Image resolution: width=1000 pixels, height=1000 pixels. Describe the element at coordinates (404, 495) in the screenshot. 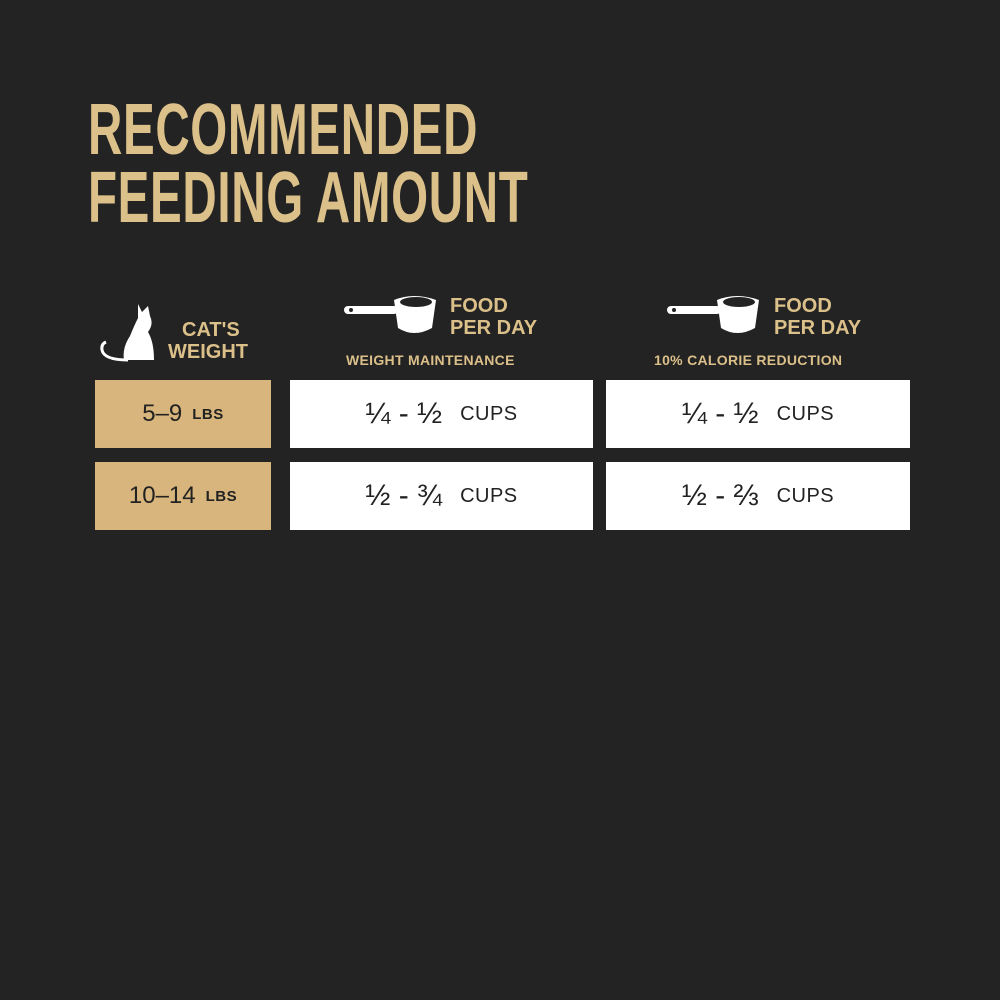

I see `amount-value: ½ - ¾` at that location.